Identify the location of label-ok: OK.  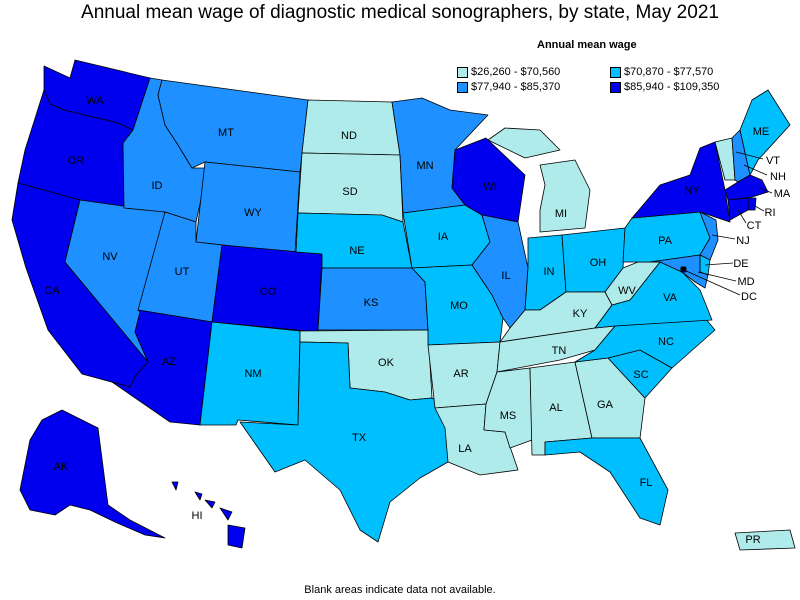
(386, 363).